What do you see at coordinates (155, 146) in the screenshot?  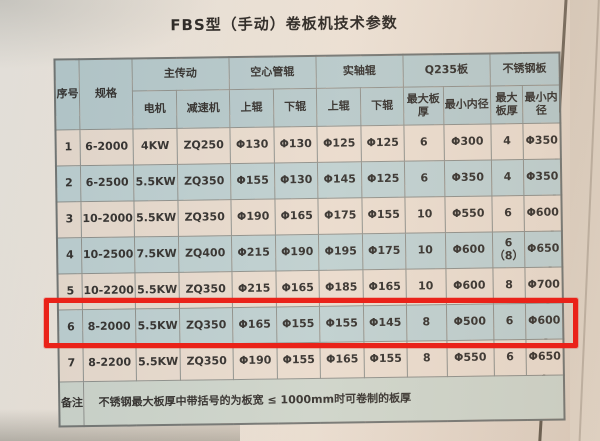 I see `table-cell: 4KW` at bounding box center [155, 146].